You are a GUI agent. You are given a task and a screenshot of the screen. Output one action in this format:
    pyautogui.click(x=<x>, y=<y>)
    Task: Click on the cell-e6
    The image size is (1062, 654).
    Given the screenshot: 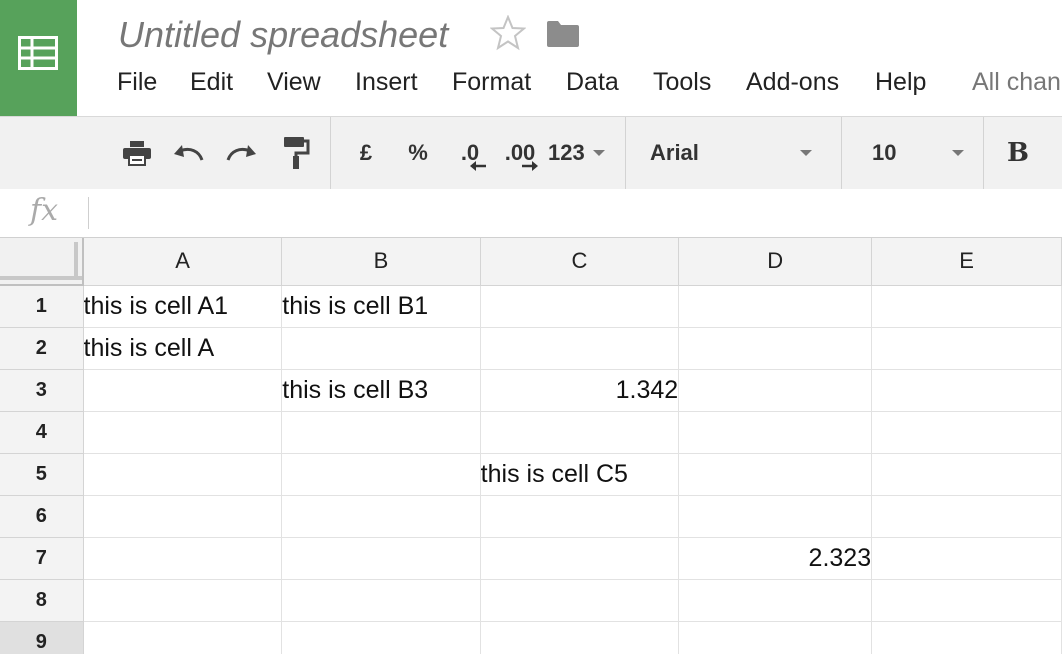 What is the action you would take?
    pyautogui.click(x=966, y=516)
    